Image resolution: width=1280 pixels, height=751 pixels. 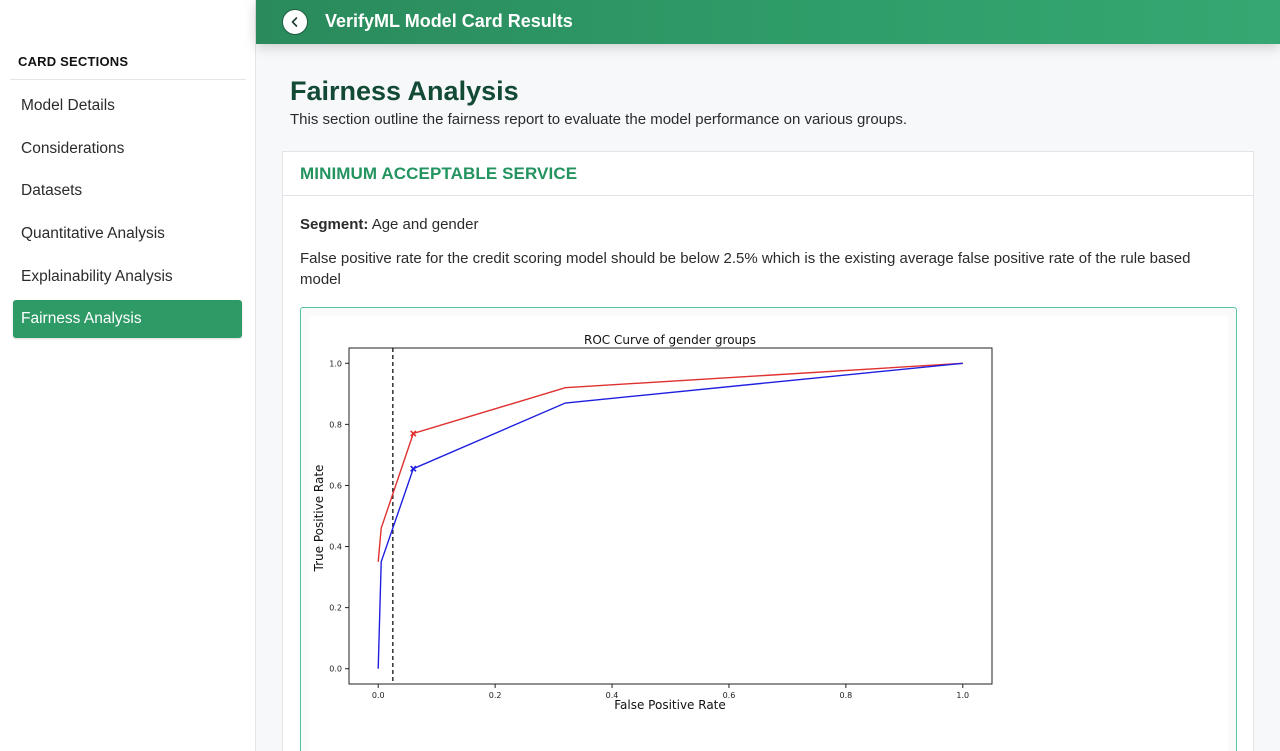 What do you see at coordinates (729, 695) in the screenshot?
I see `x-tick-label: 0.6` at bounding box center [729, 695].